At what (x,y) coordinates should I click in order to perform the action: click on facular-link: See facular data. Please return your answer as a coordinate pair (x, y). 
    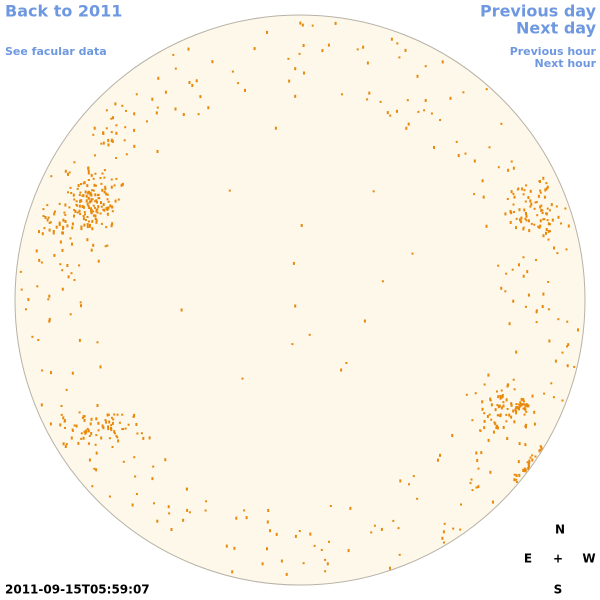
    Looking at the image, I should click on (56, 51).